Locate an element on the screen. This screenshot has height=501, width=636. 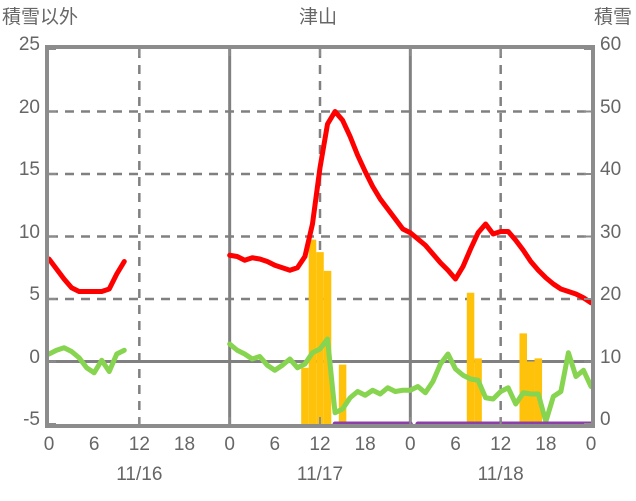
left-tick-20: 20 is located at coordinates (29, 107).